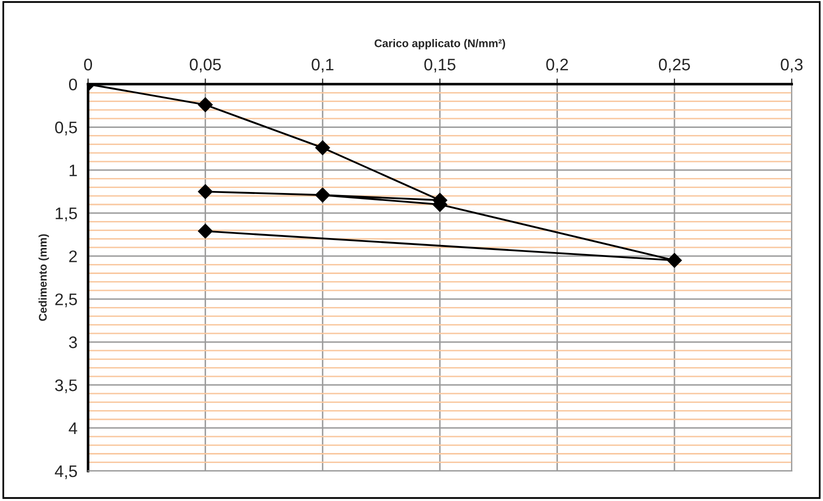 This screenshot has height=501, width=823. Describe the element at coordinates (557, 65) in the screenshot. I see `x-tick-label: 0,2` at that location.